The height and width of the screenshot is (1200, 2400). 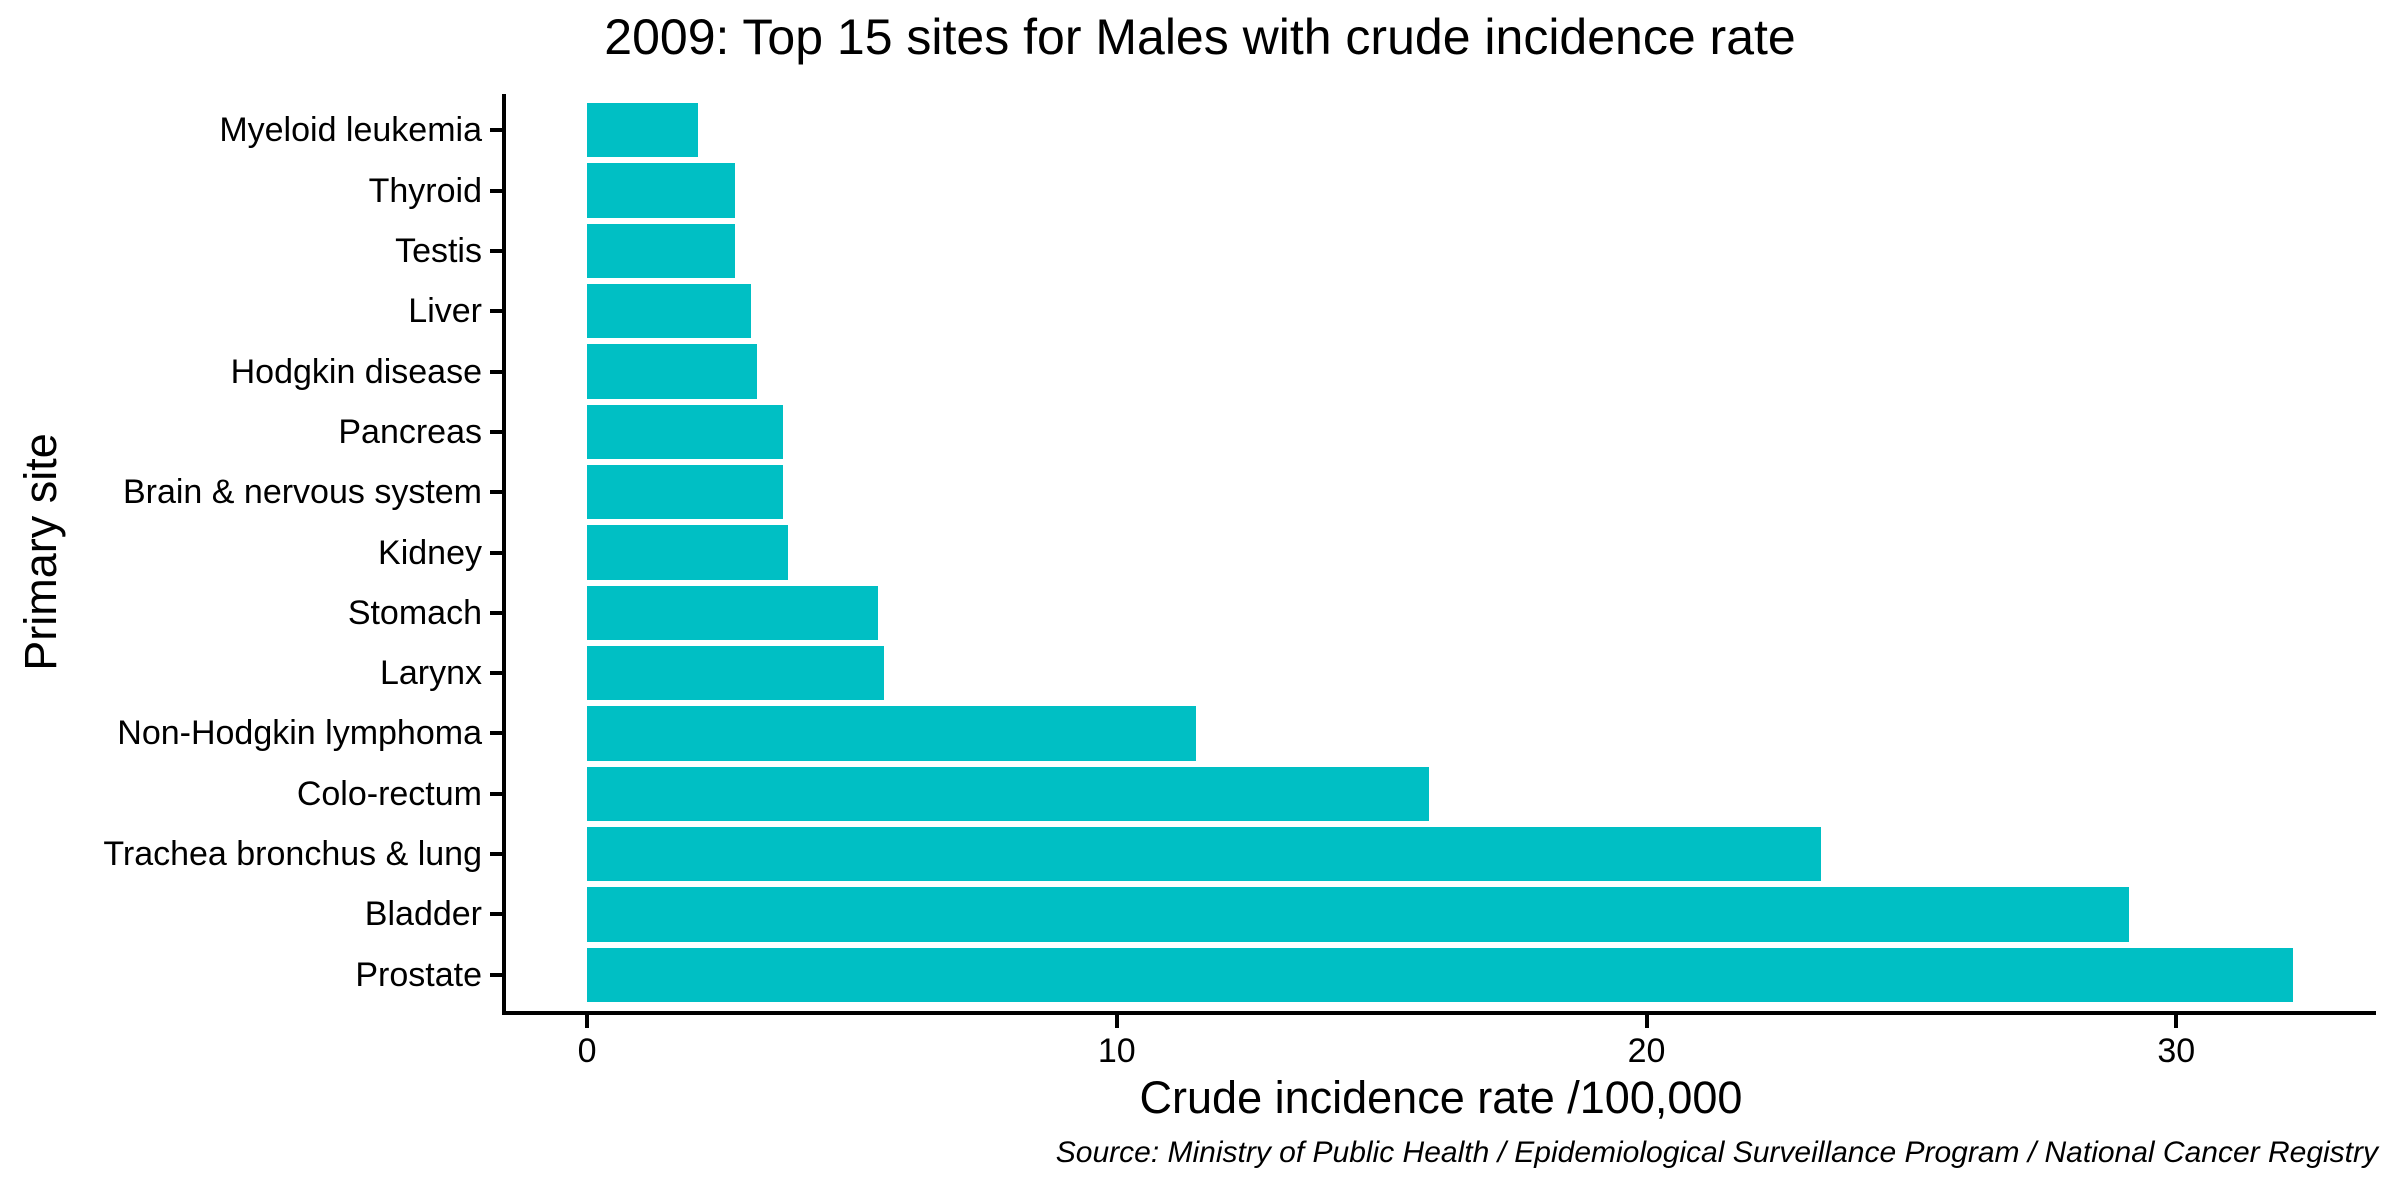 I want to click on y-tick-label: Pancreas, so click(x=410, y=431).